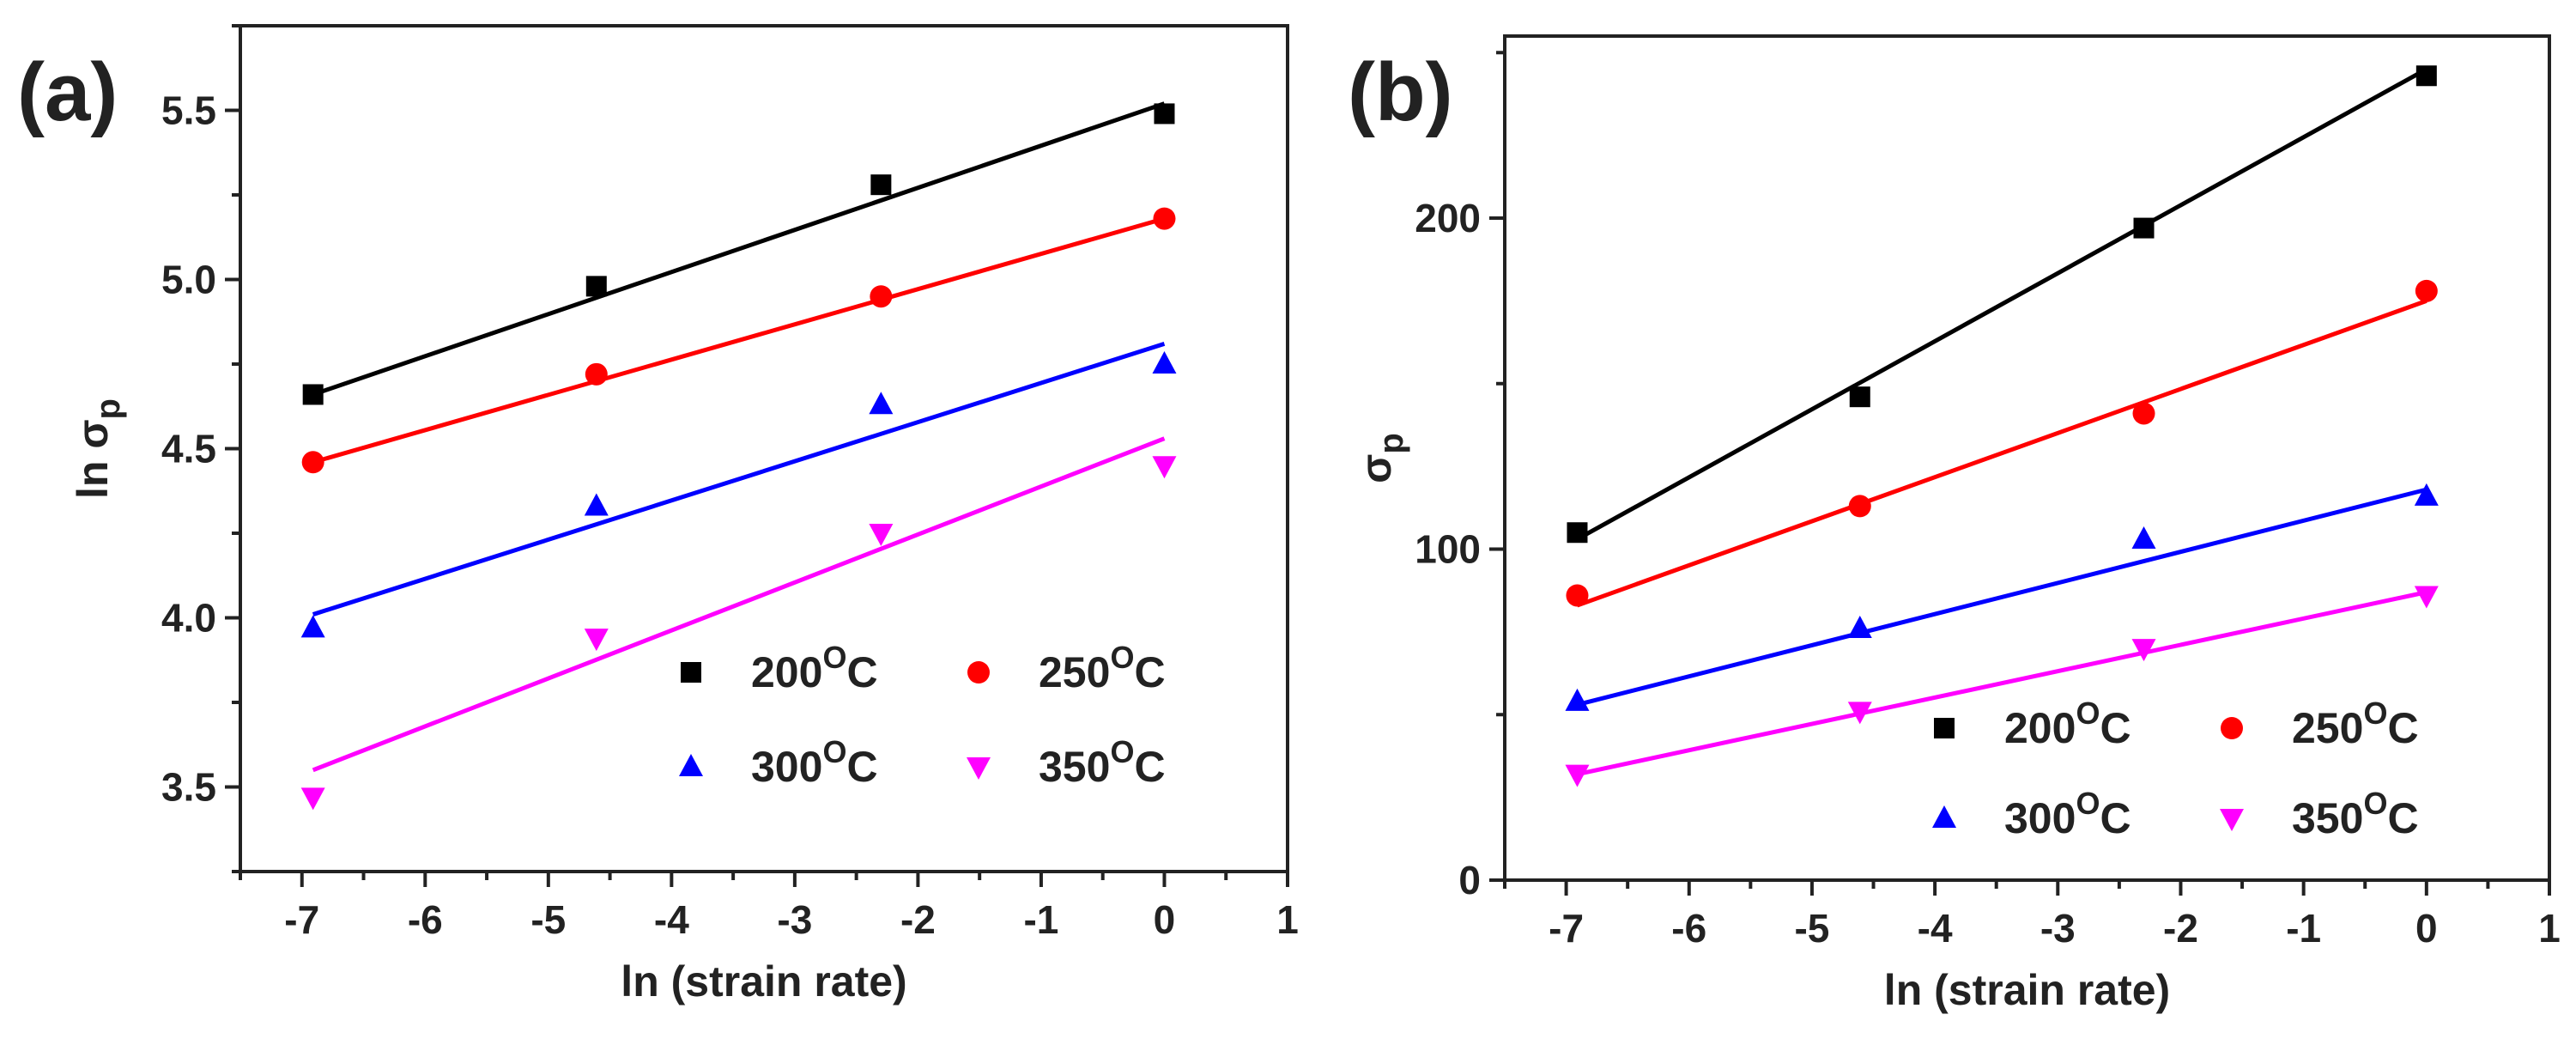  Describe the element at coordinates (188, 787) in the screenshot. I see `y-tick-label: 3.5` at that location.